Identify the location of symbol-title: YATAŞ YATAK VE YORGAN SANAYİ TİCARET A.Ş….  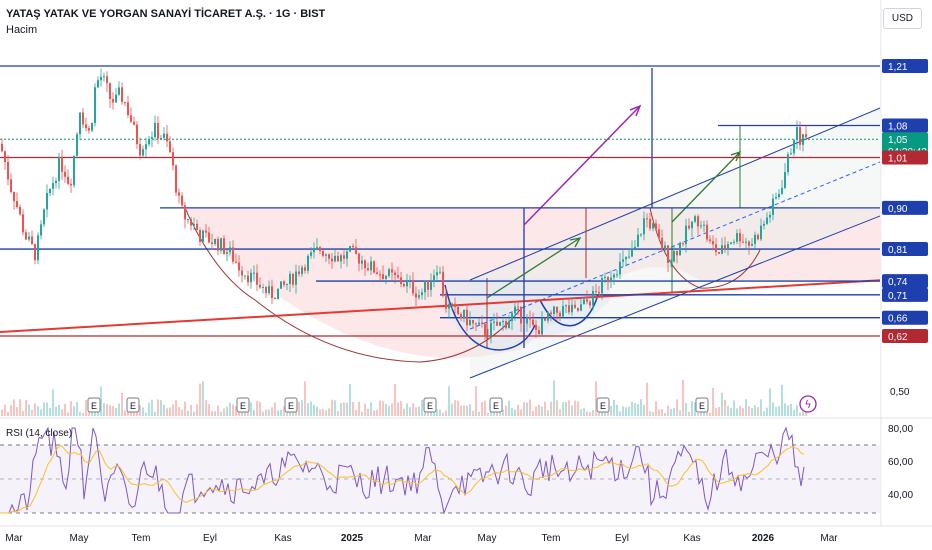
(166, 14).